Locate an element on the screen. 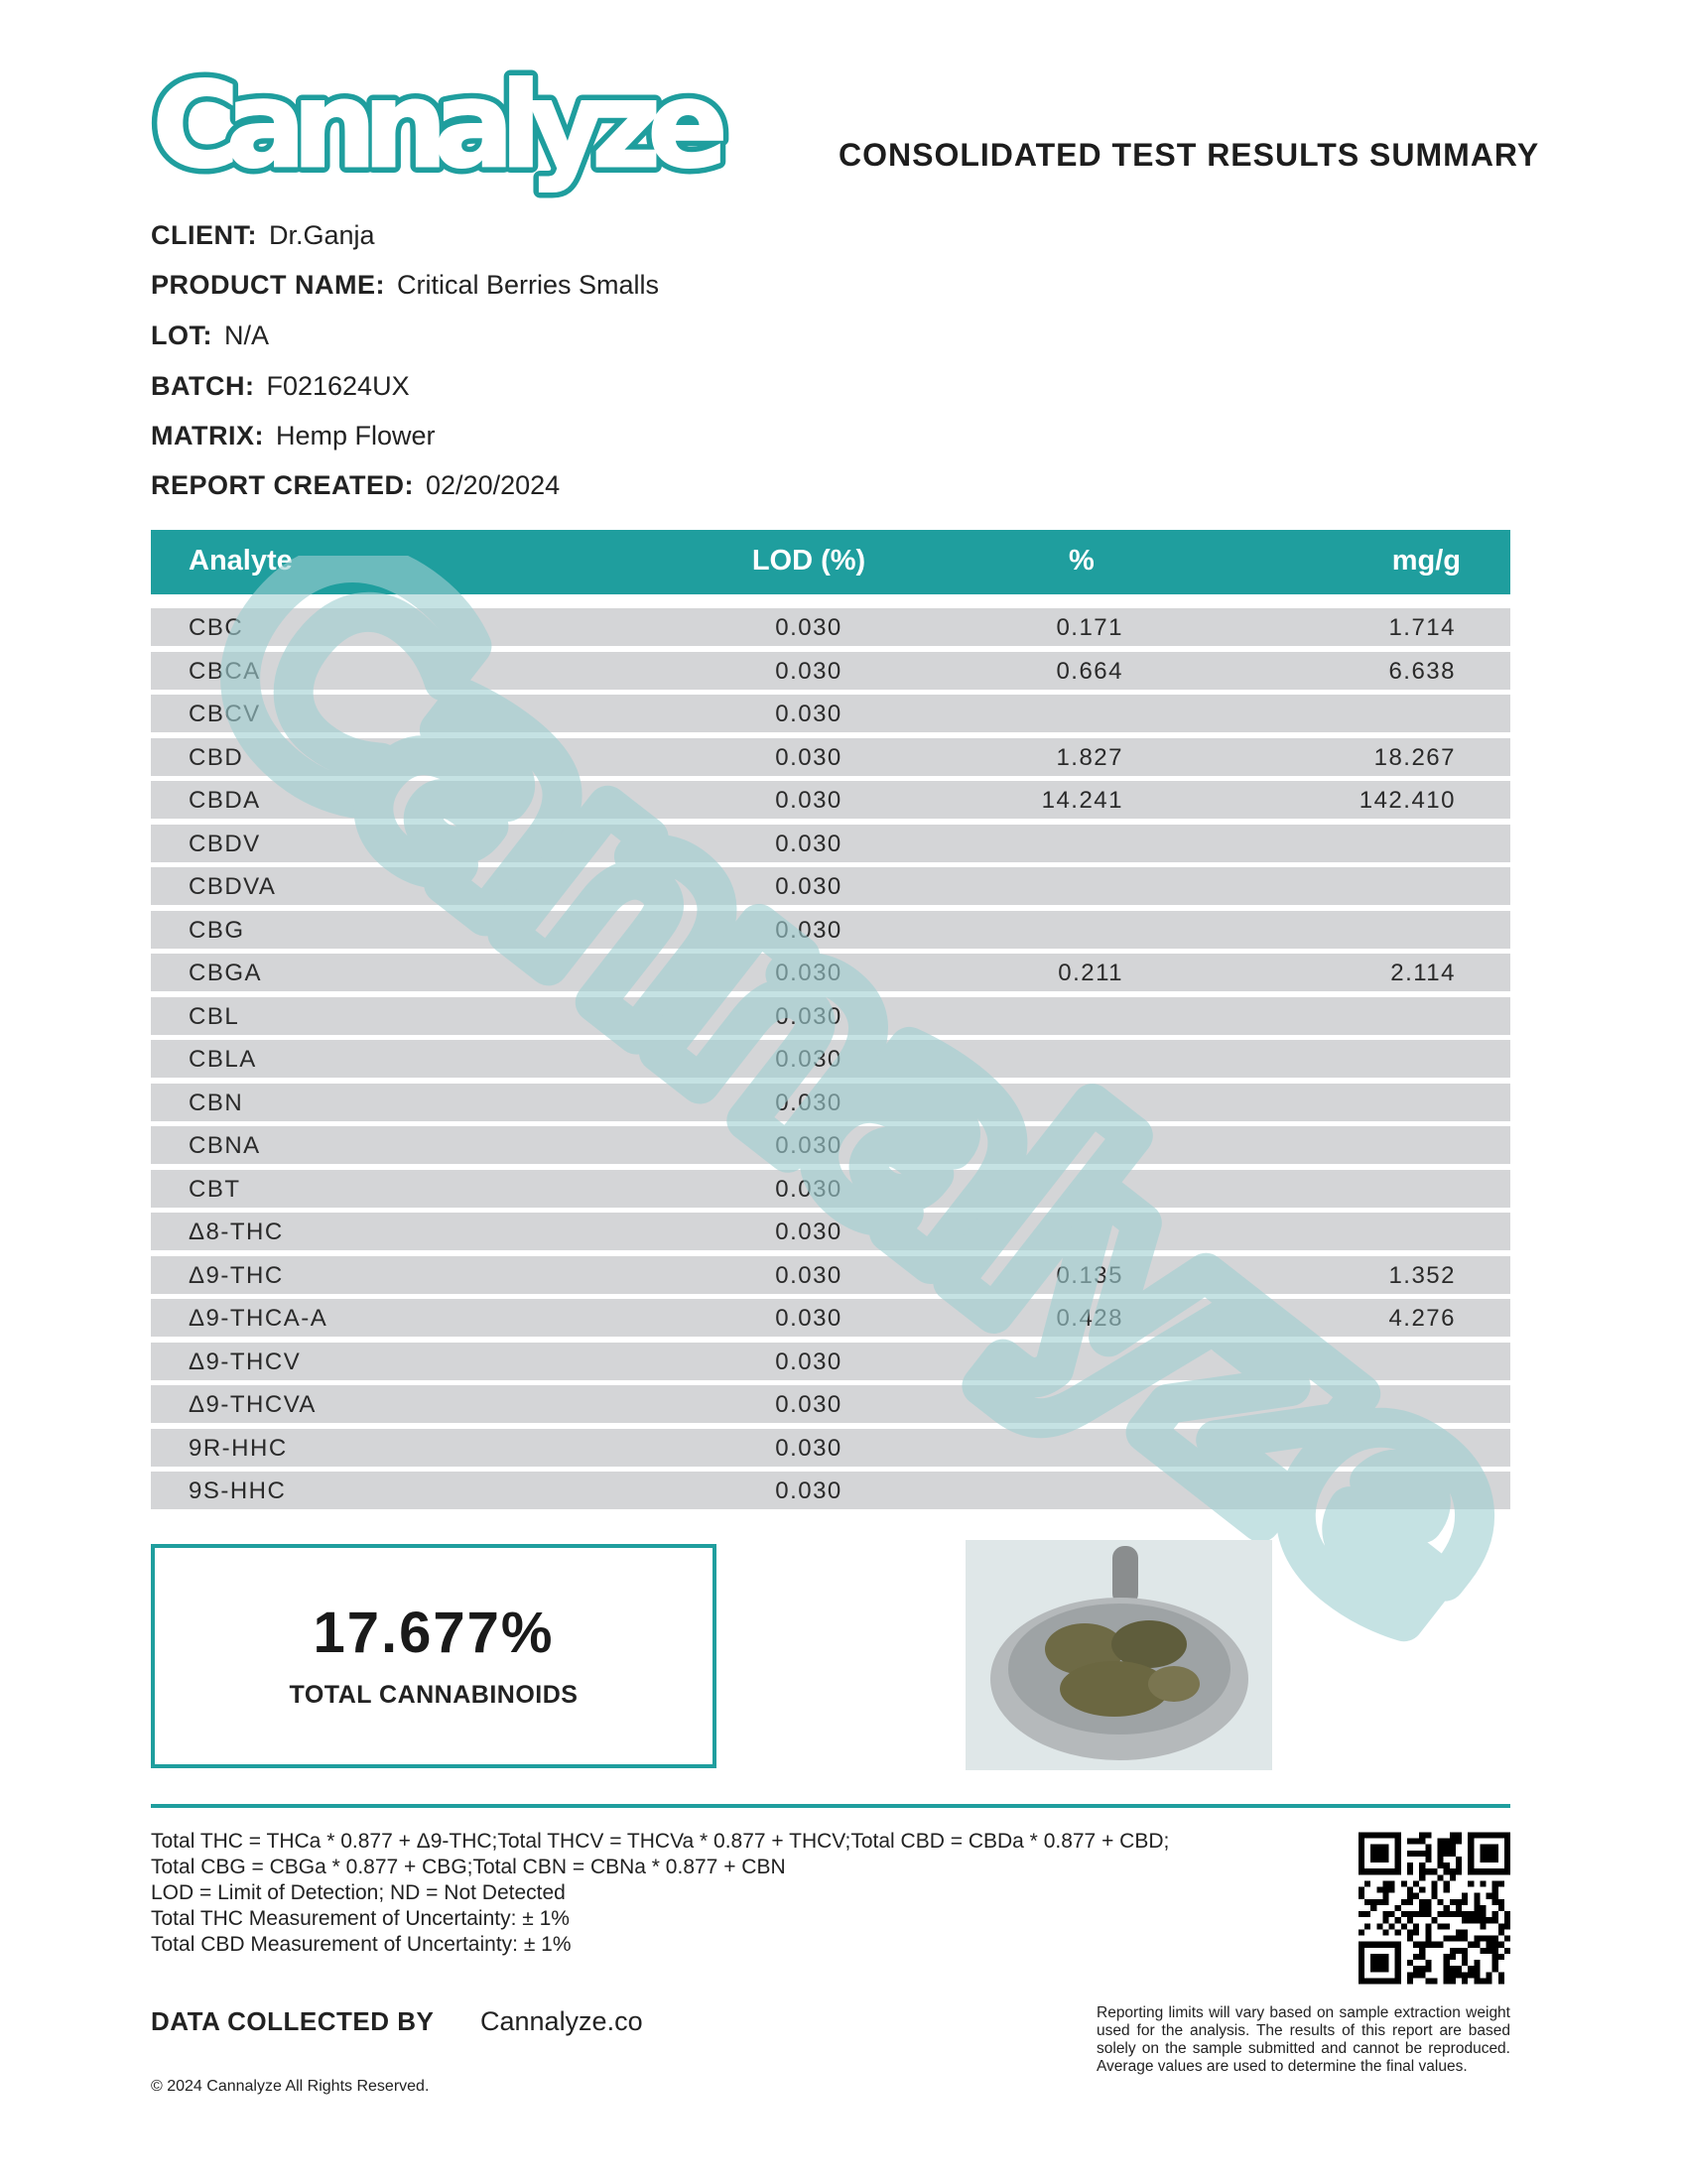 This screenshot has height=2184, width=1683. table-row: 9S-HHC 0.030 is located at coordinates (830, 1490).